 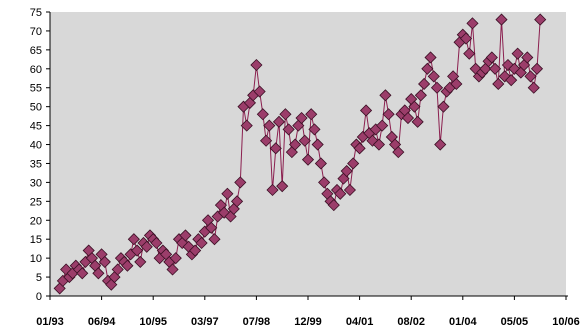 I want to click on y-tick-label: 45, so click(x=36, y=127).